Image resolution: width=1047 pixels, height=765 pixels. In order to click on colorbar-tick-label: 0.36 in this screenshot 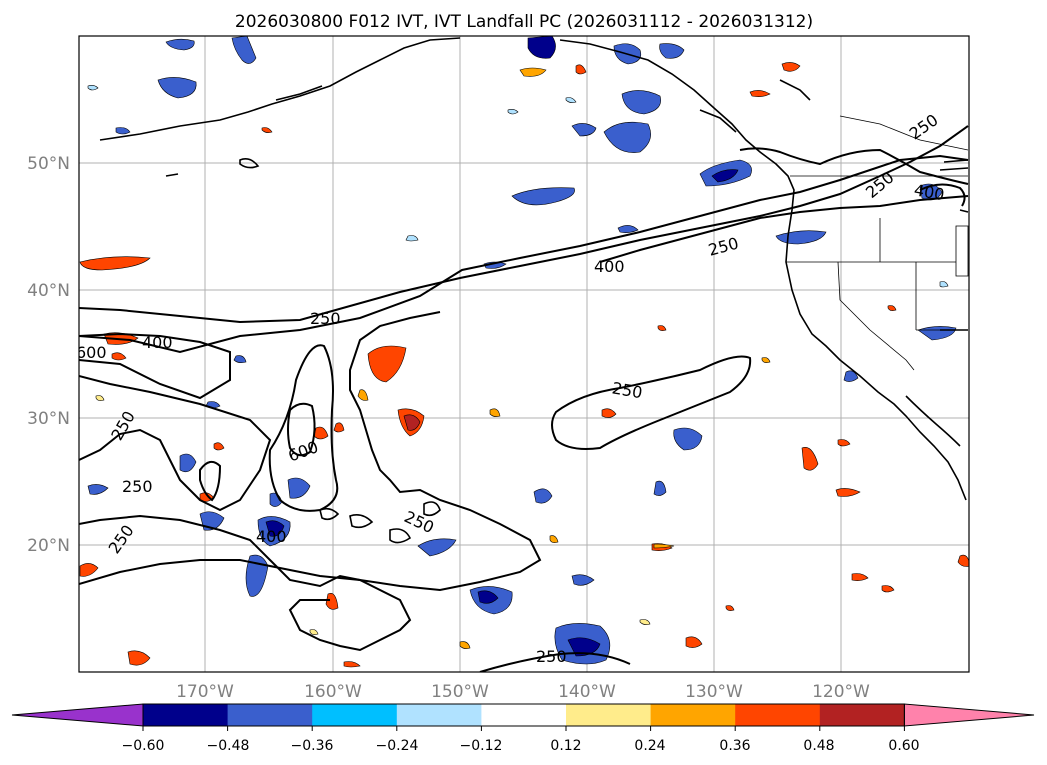, I will do `click(734, 746)`.